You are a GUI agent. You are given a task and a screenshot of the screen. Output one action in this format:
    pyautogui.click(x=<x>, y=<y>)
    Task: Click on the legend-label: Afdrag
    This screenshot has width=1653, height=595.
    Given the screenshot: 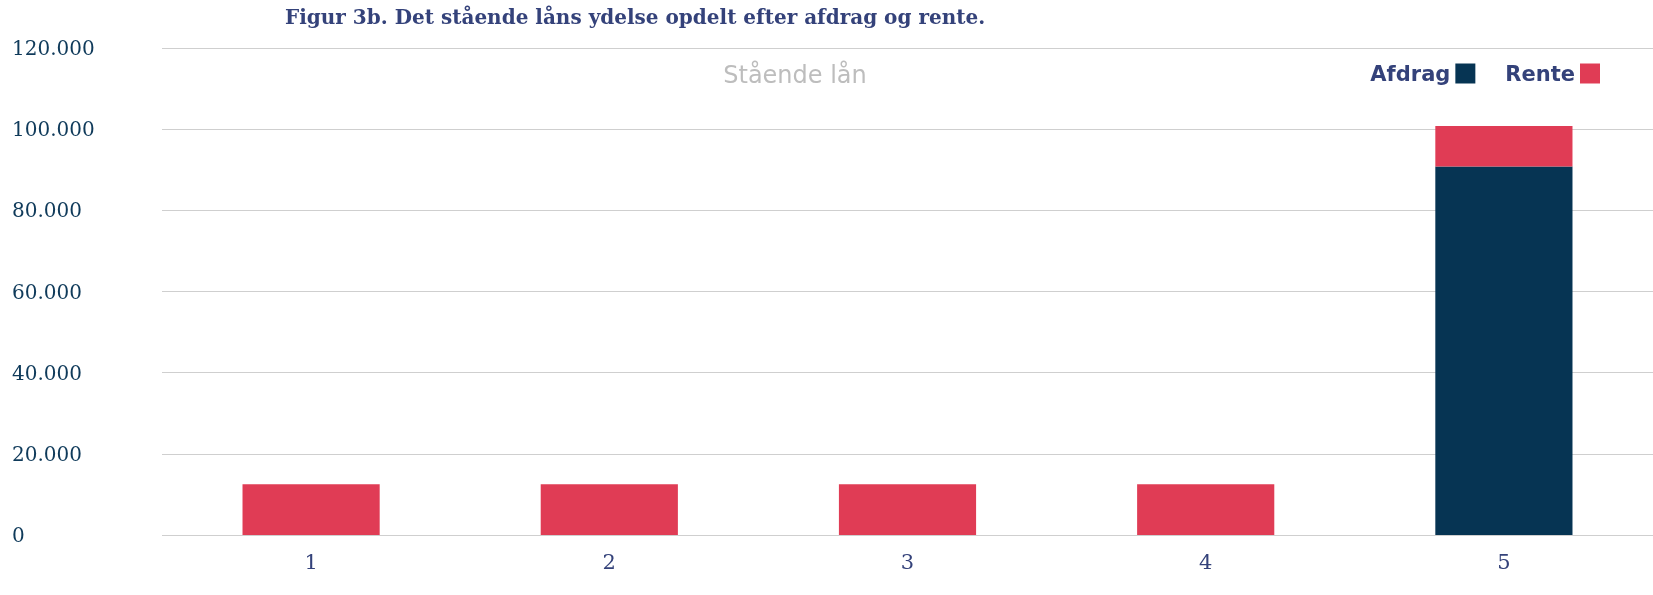 What is the action you would take?
    pyautogui.click(x=1410, y=73)
    